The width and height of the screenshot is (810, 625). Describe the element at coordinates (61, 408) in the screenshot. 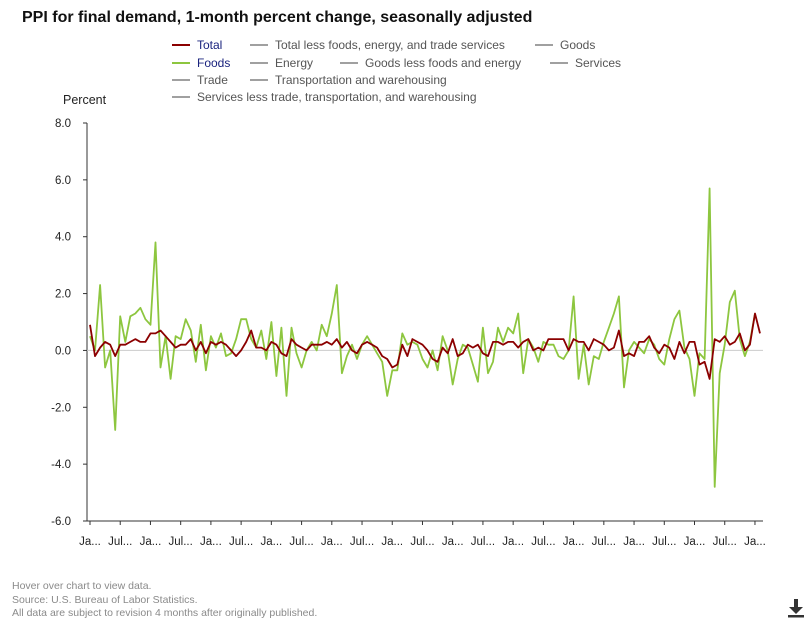

I see `y-tick-label: -2.0` at that location.